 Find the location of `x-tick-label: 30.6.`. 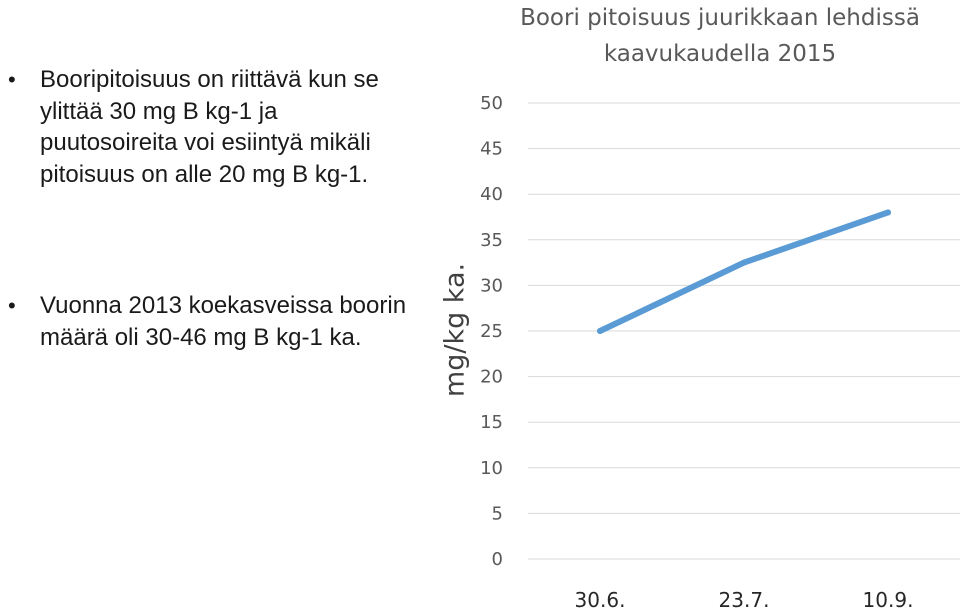

x-tick-label: 30.6. is located at coordinates (600, 598).